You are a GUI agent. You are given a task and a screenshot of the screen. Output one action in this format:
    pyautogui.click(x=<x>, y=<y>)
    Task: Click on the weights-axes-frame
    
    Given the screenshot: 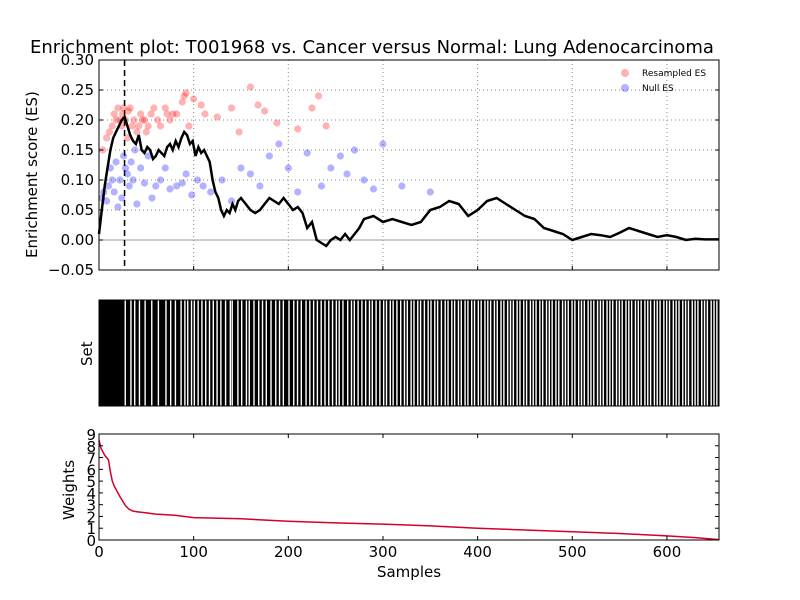 What is the action you would take?
    pyautogui.click(x=409, y=487)
    